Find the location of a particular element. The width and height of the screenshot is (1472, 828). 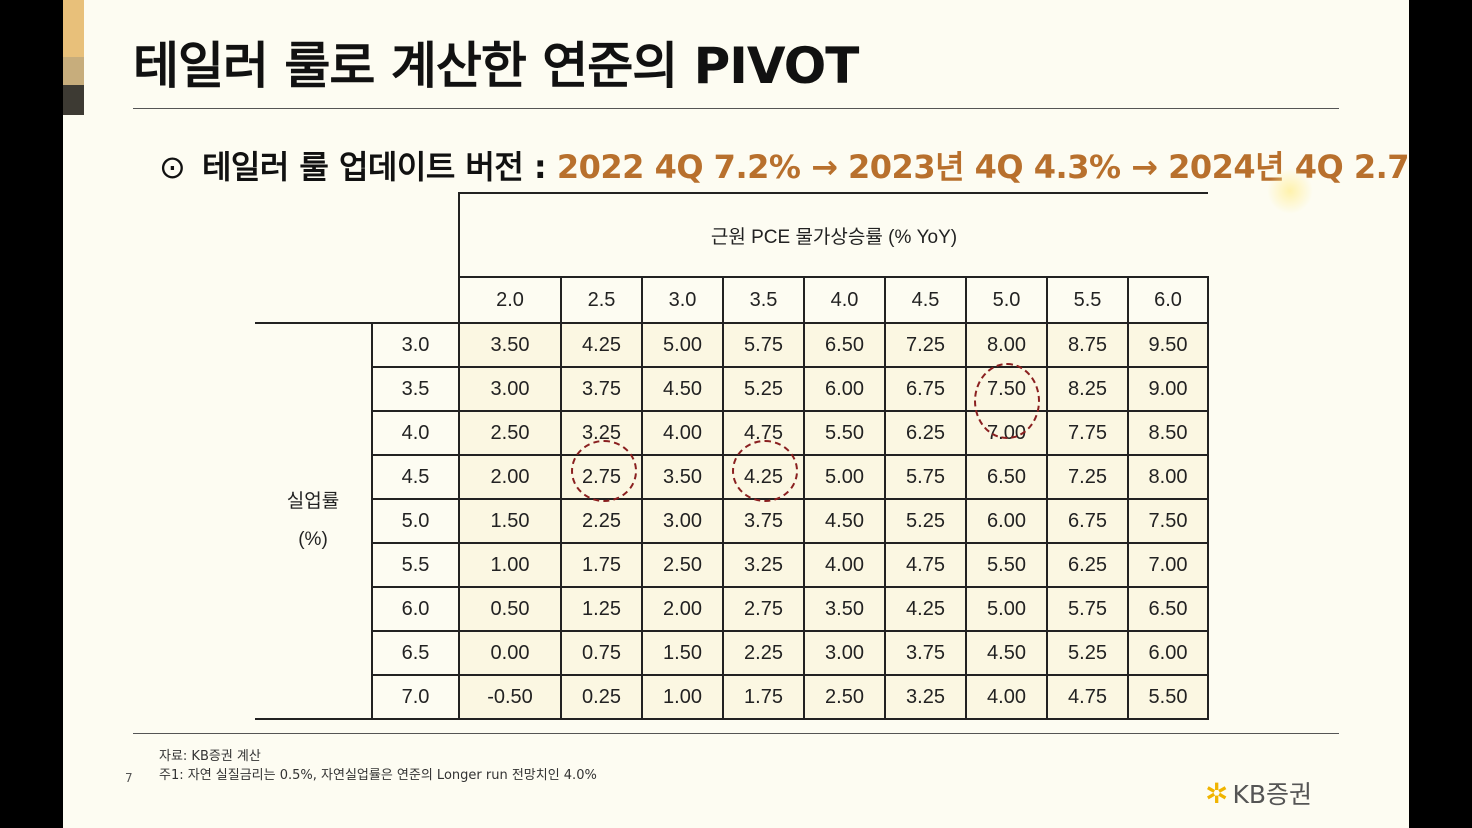

column-label: 4.0 is located at coordinates (844, 300).